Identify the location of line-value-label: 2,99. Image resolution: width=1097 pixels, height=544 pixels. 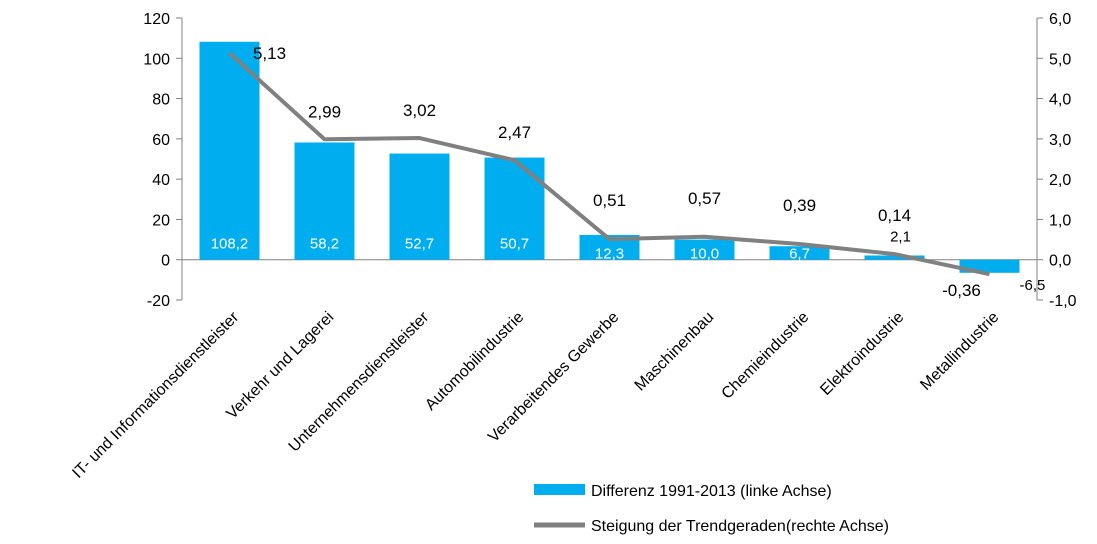
(324, 111).